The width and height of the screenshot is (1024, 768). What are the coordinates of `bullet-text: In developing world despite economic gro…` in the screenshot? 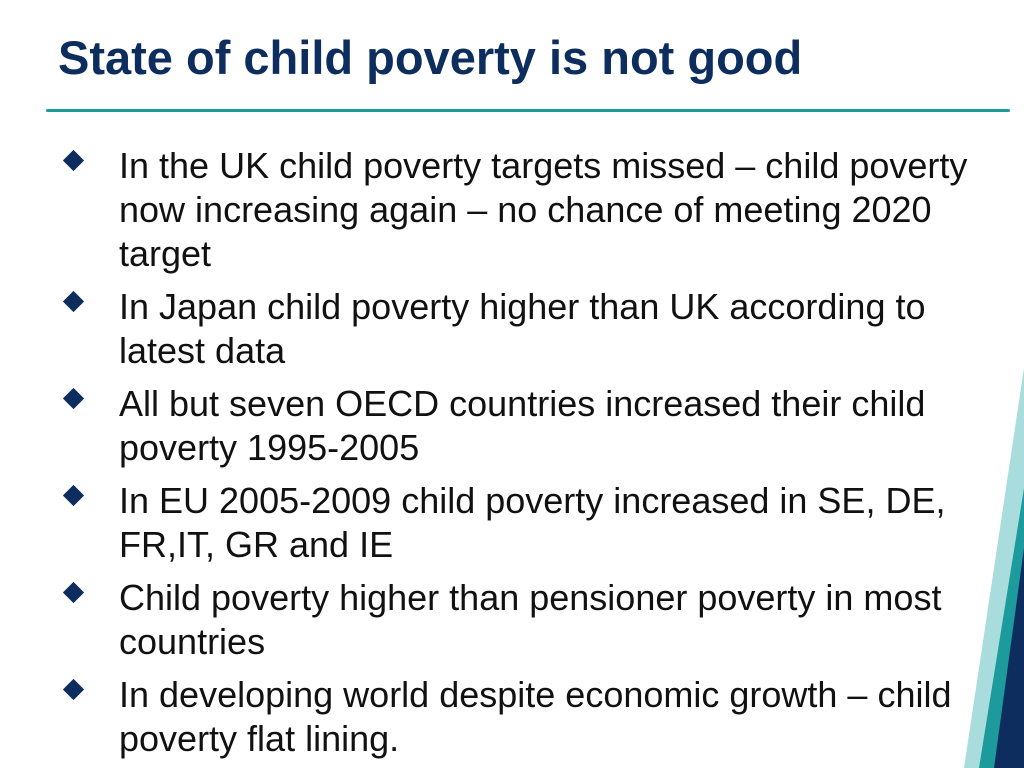 It's located at (535, 716).